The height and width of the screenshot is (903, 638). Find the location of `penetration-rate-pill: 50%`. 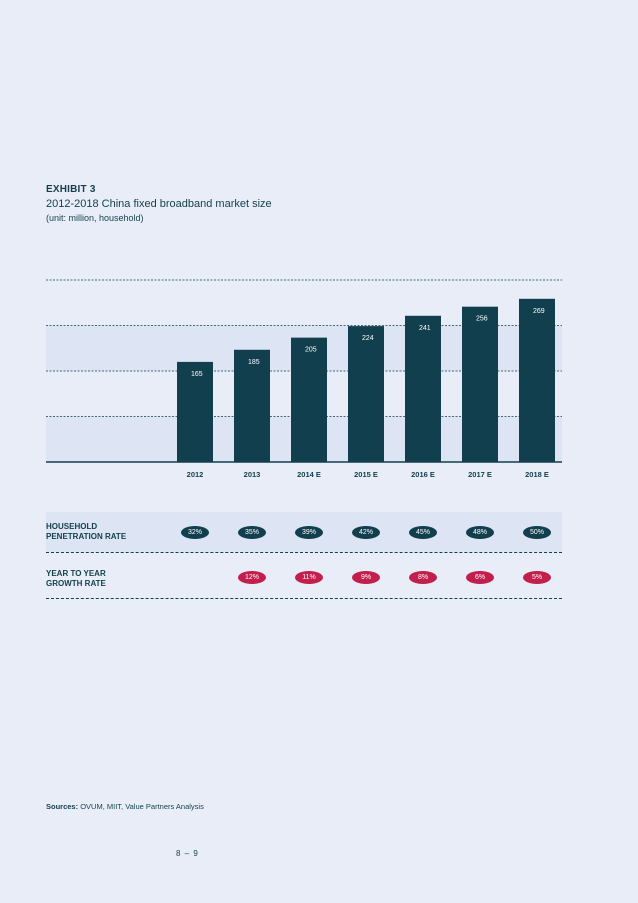

penetration-rate-pill: 50% is located at coordinates (537, 532).